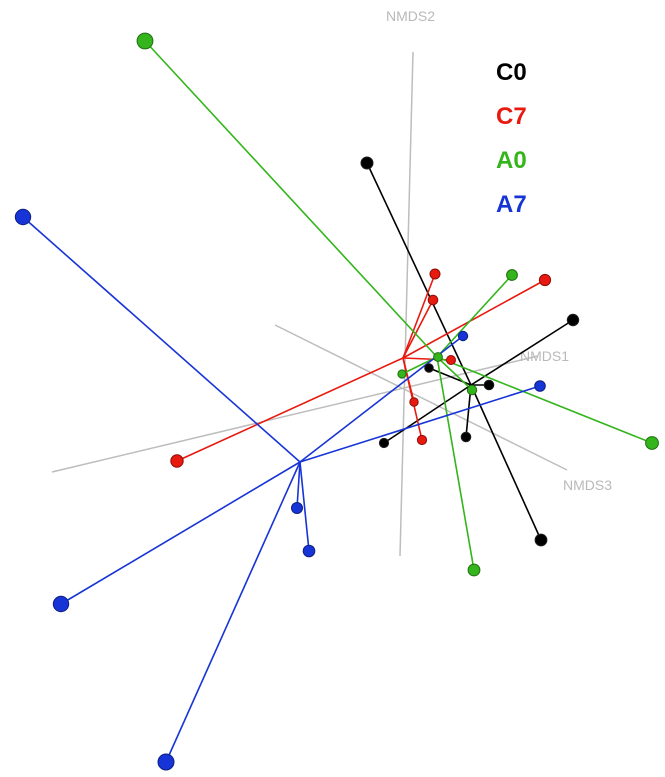 The image size is (665, 777). What do you see at coordinates (511, 160) in the screenshot?
I see `legend-label-a0: A0` at bounding box center [511, 160].